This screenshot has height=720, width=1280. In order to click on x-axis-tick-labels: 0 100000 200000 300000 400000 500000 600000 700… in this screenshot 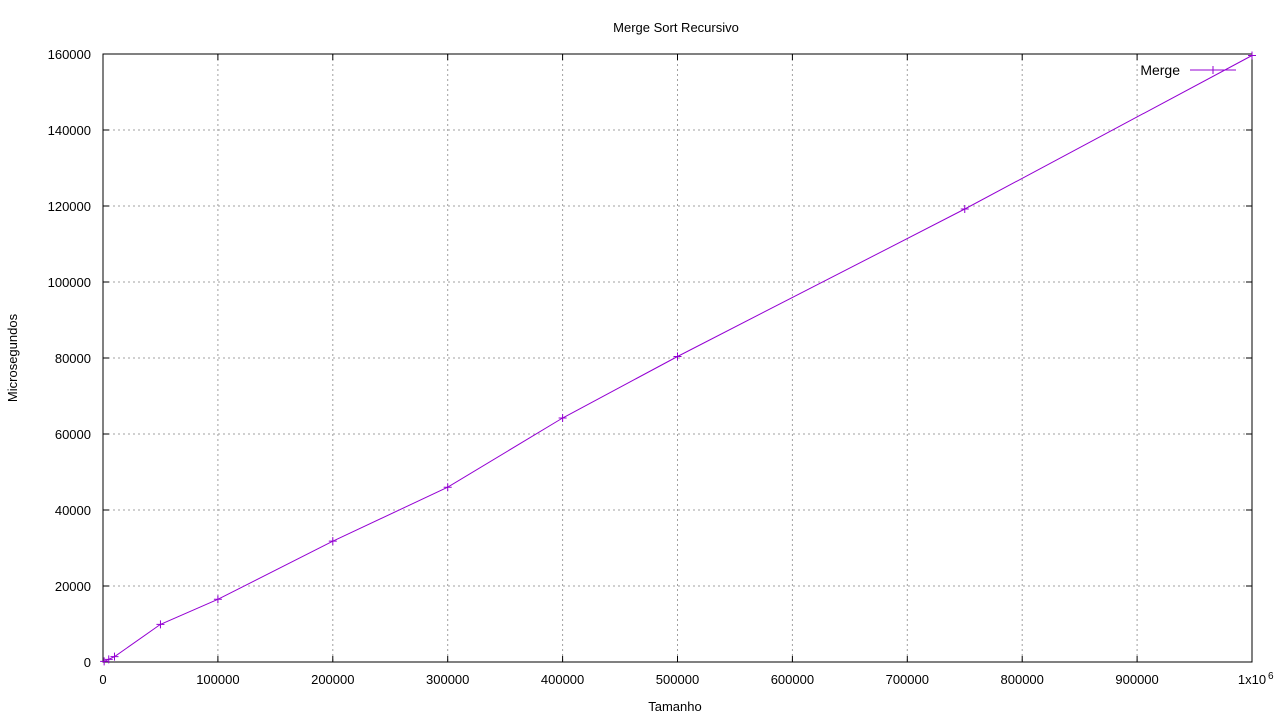, I will do `click(686, 679)`.